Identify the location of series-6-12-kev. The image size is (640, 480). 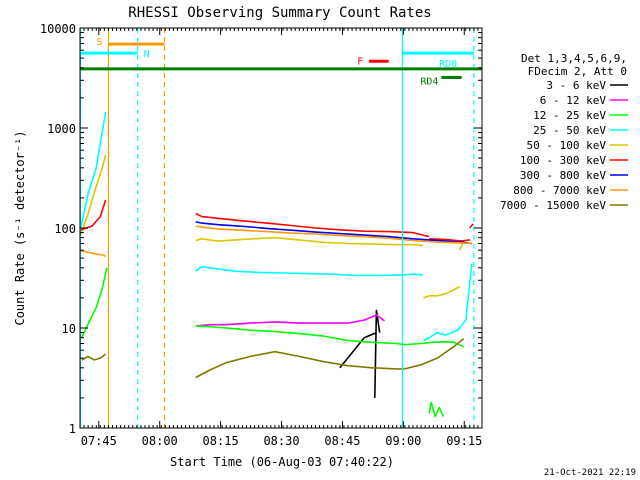
(290, 320).